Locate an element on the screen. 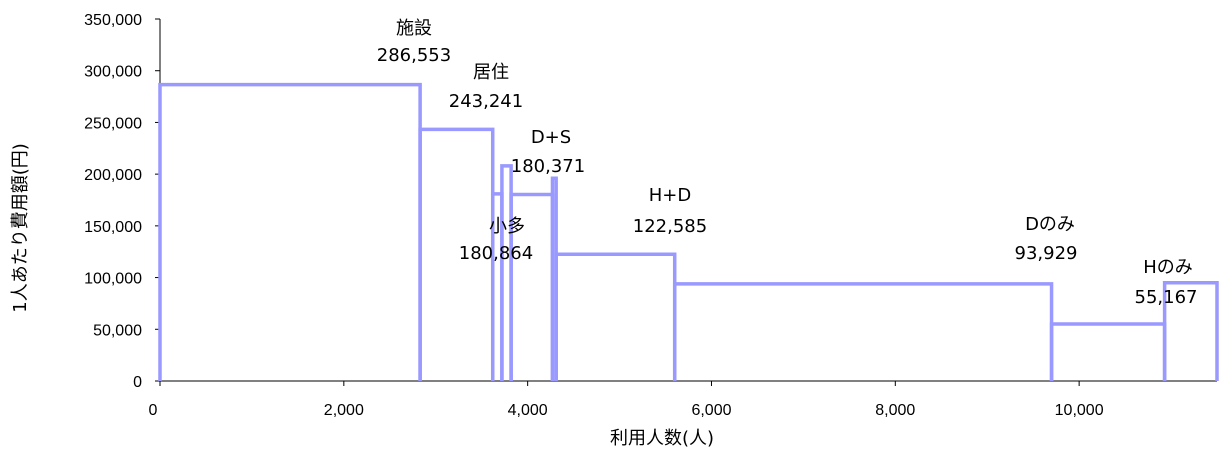 Image resolution: width=1219 pixels, height=449 pixels. annotation-name: 施設 is located at coordinates (414, 28).